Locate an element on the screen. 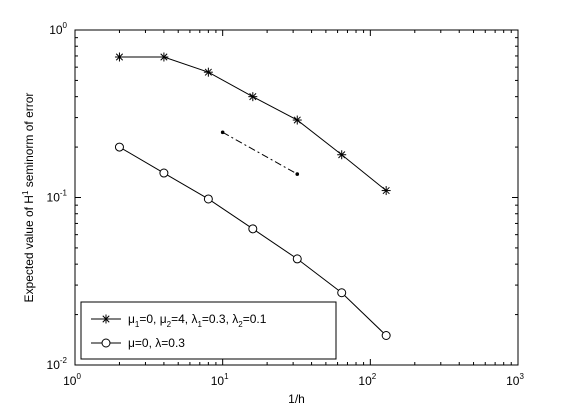 This screenshot has height=414, width=572. x-tick-label-exponent: 3 is located at coordinates (521, 376).